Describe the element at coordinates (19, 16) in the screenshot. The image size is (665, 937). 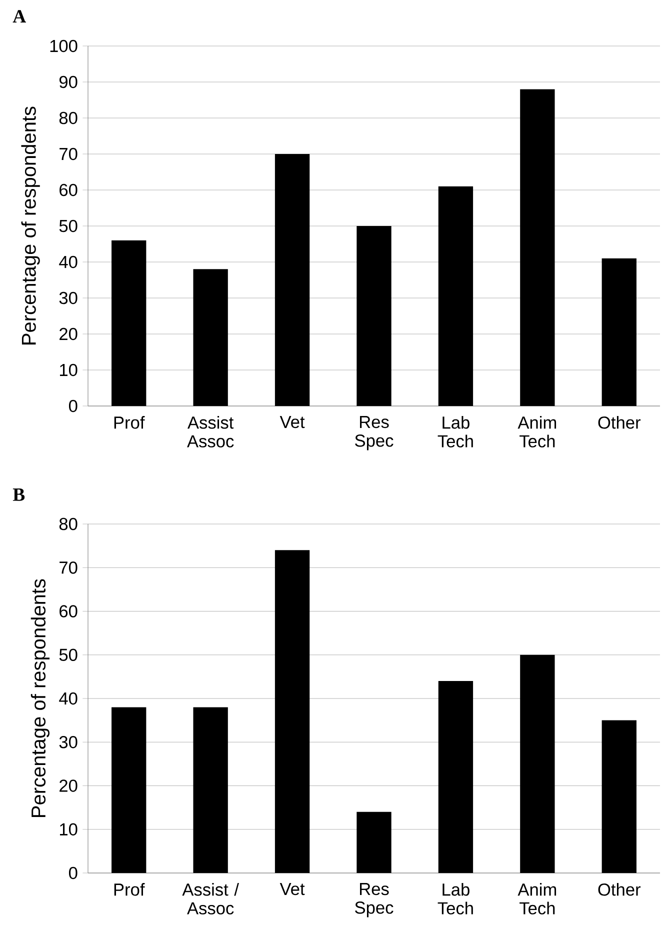
I see `chart-title: A` at that location.